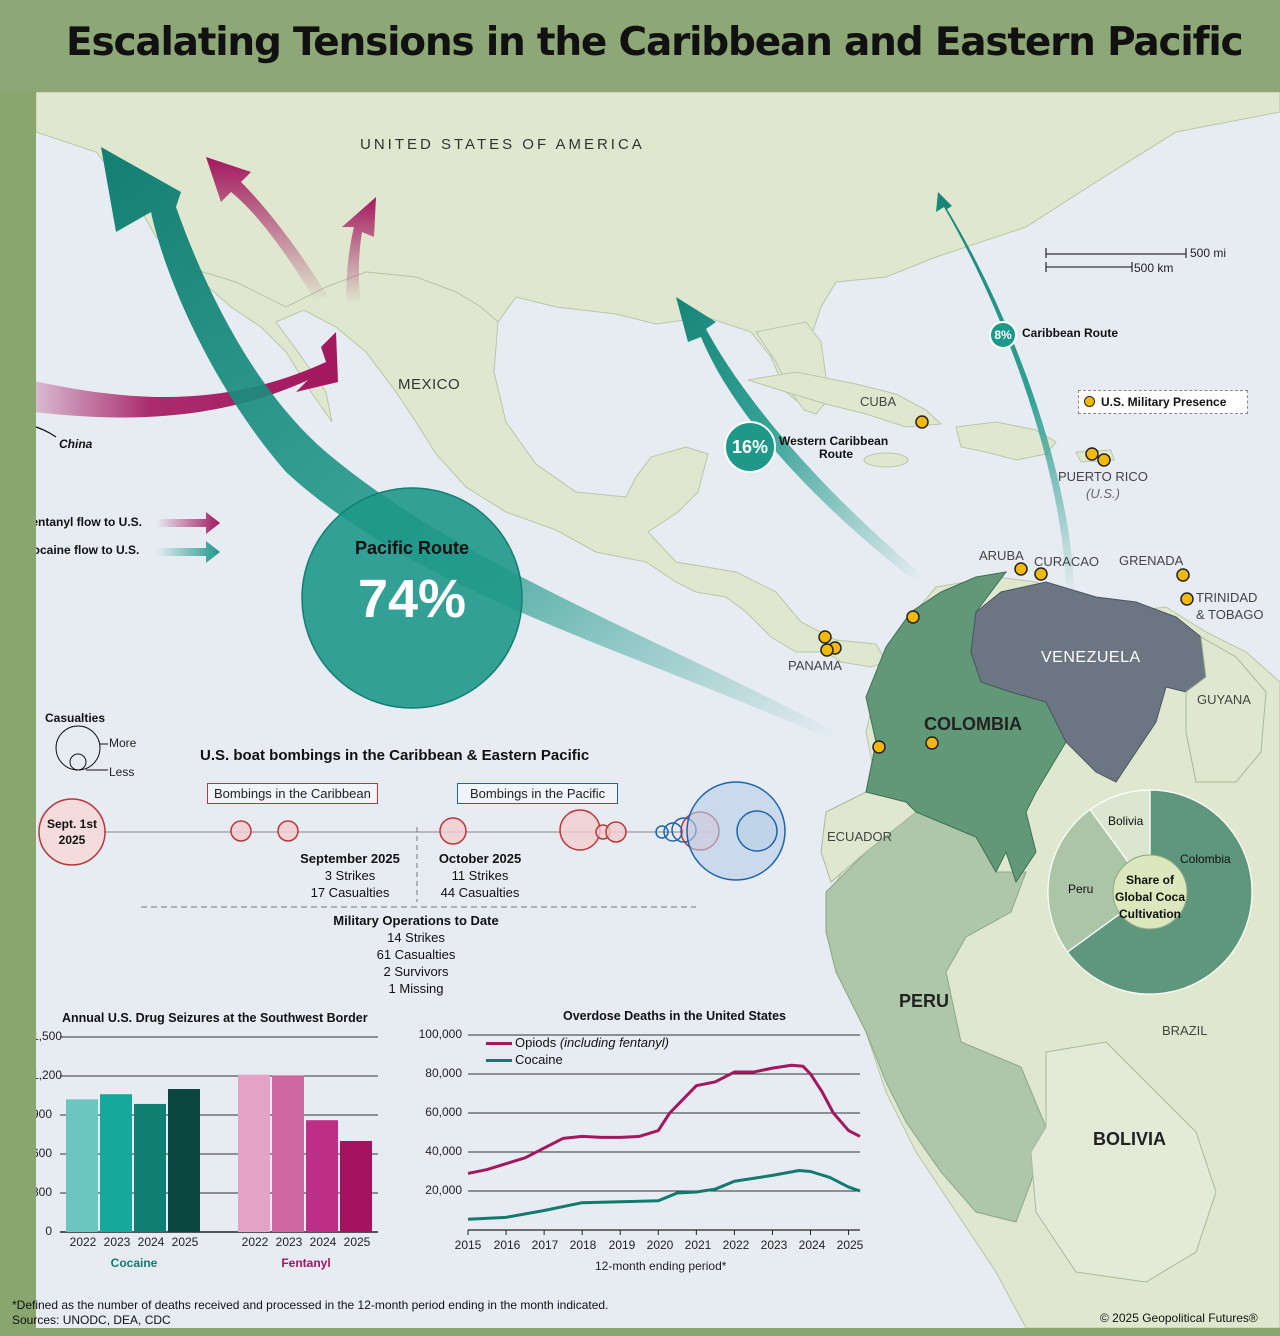 This screenshot has height=1336, width=1280. What do you see at coordinates (443, 1190) in the screenshot?
I see `line-ytick: 20,000` at bounding box center [443, 1190].